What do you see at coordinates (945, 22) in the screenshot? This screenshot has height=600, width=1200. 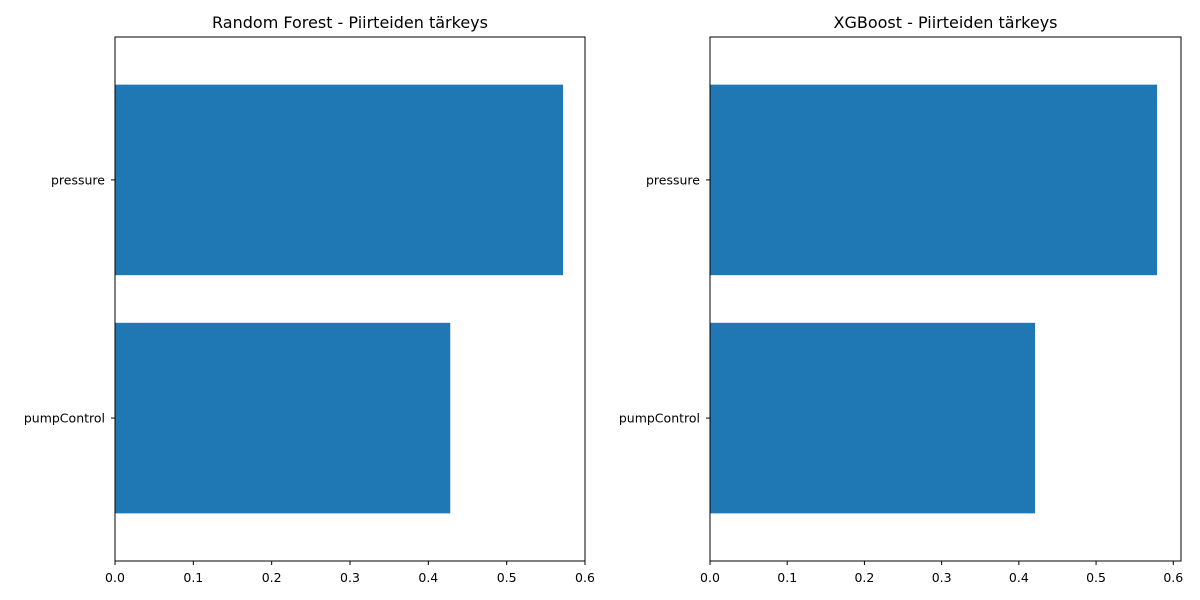 I see `chart-title: XGBoost - Piirteiden tärkeys` at bounding box center [945, 22].